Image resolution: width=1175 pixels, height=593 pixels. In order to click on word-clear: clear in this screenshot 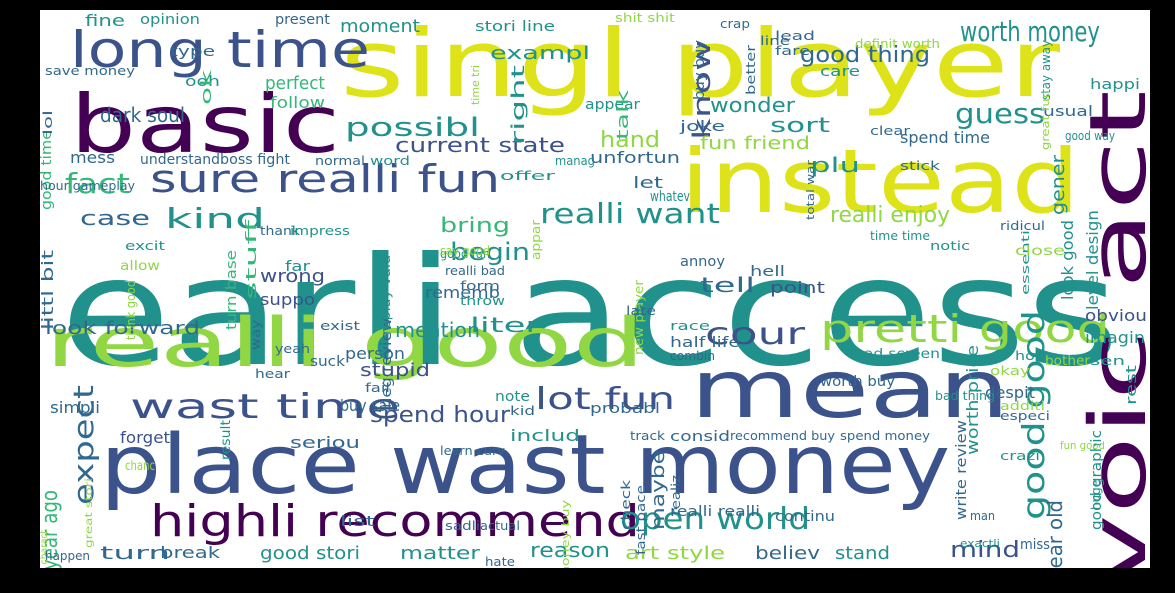, I will do `click(890, 131)`.